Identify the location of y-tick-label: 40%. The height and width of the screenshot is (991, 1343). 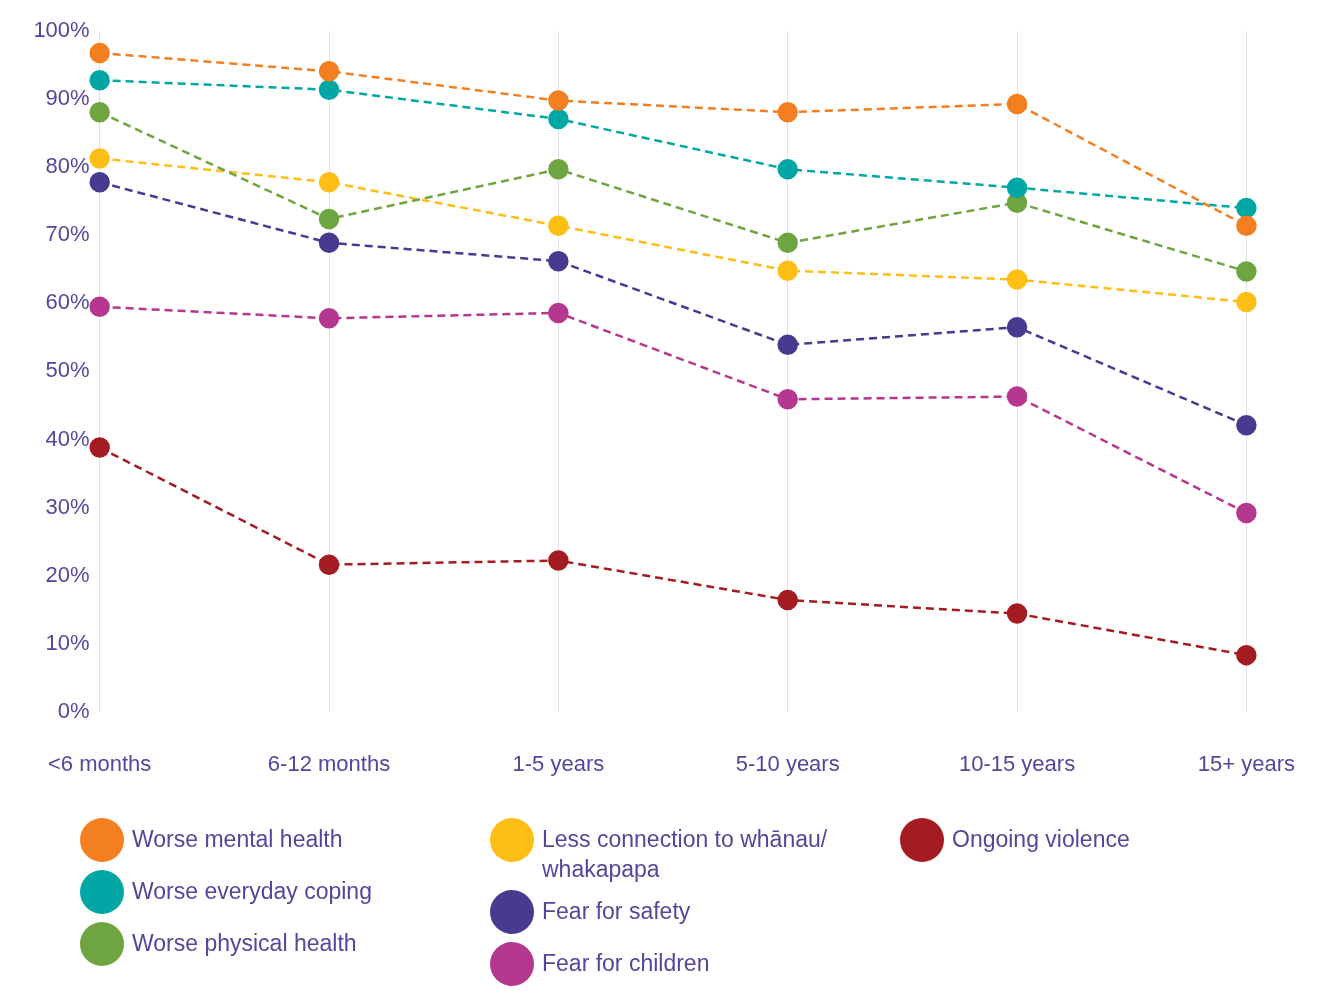
(67, 438).